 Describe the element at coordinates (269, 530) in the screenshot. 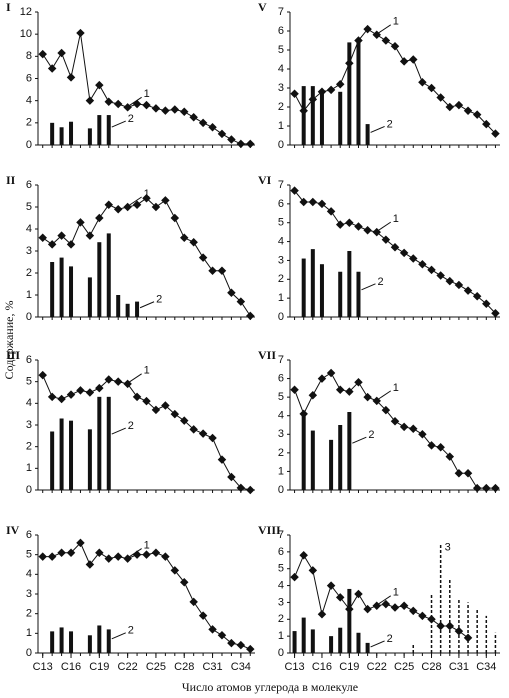

I see `panel-title: VIII` at that location.